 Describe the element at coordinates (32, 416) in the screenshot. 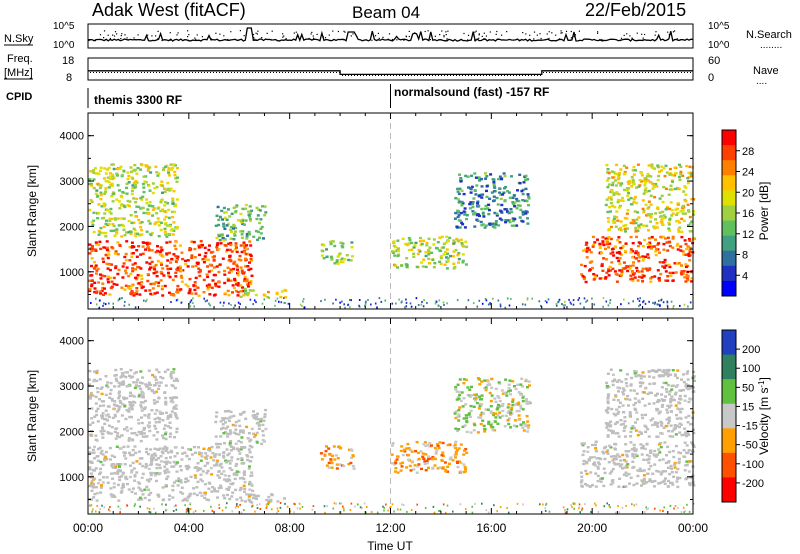

I see `velocity-y-label: Slant Range [km]` at that location.